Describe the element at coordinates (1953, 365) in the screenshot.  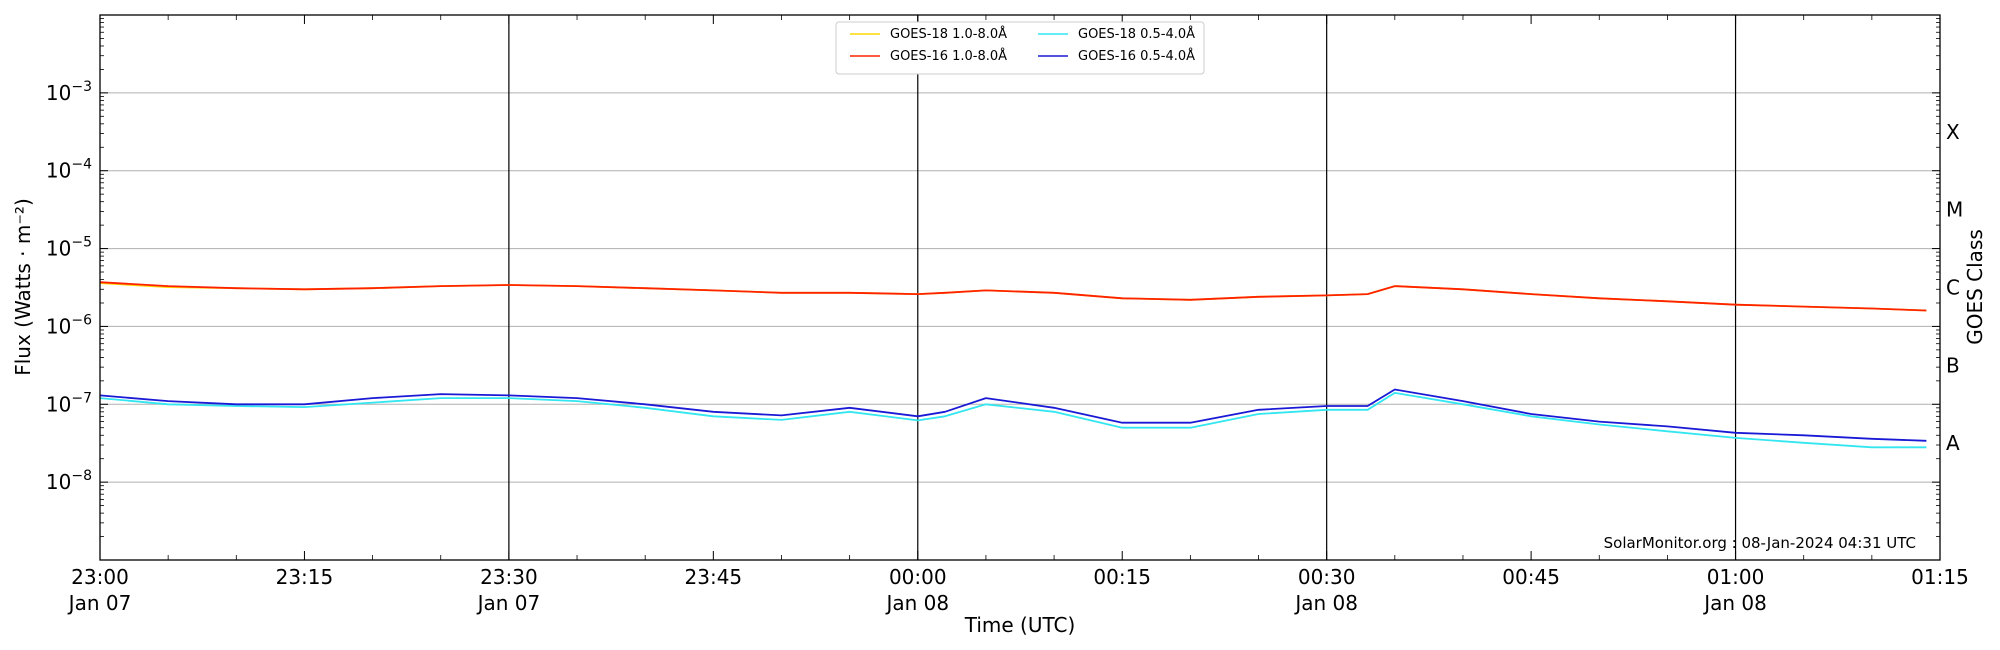
I see `goes-class-B: B` at that location.